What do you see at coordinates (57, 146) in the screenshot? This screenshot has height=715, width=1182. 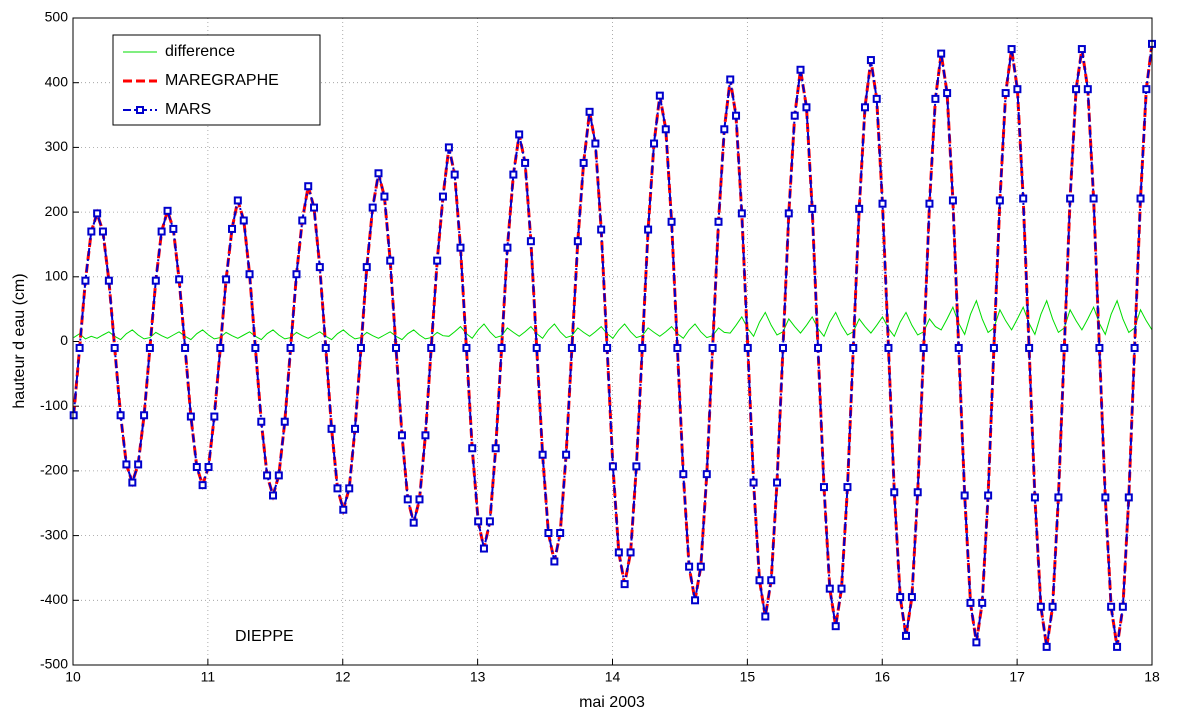 I see `y-tick-label: 300` at bounding box center [57, 146].